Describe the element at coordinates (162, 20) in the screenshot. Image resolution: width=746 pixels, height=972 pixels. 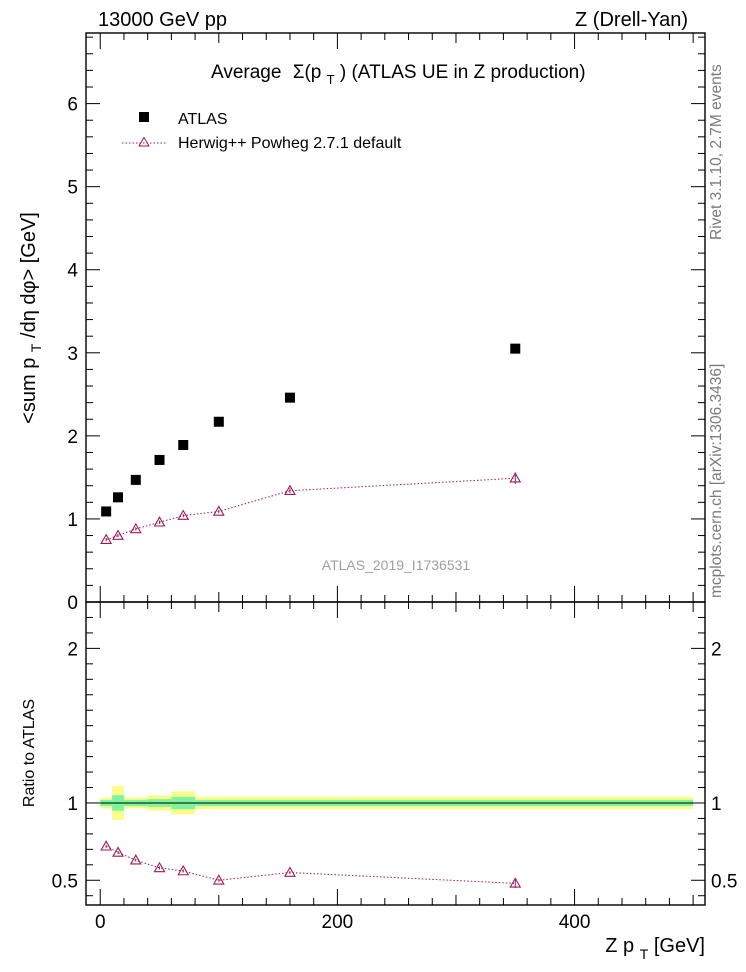
I see `header-left: 13000 GeV pp` at that location.